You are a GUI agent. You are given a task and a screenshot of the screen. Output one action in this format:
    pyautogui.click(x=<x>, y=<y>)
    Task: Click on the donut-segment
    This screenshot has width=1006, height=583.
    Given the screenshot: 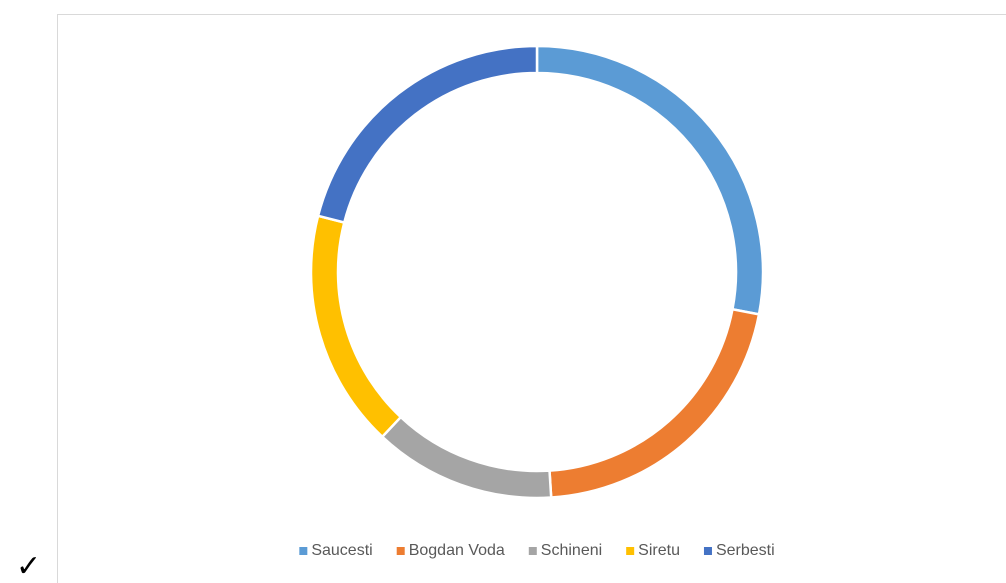 What is the action you would take?
    pyautogui.click(x=427, y=134)
    